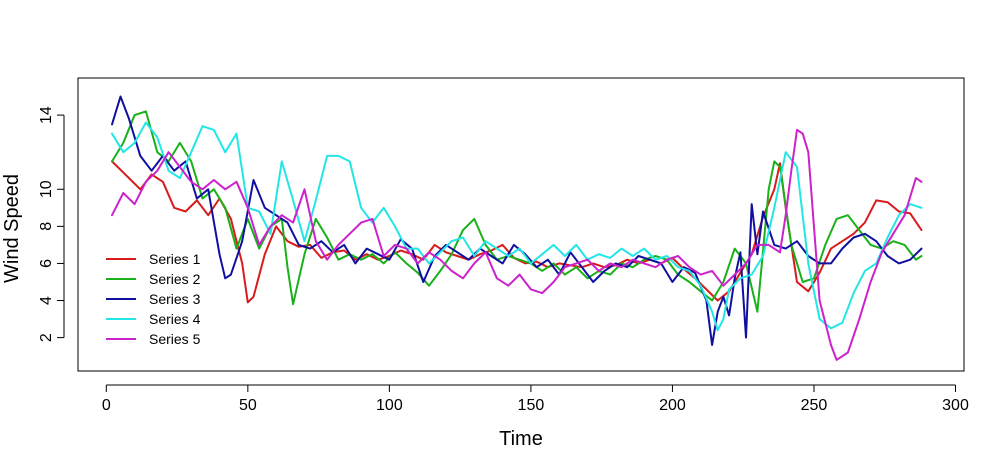 The height and width of the screenshot is (470, 1004). I want to click on legend-label-2: Series 2, so click(175, 279).